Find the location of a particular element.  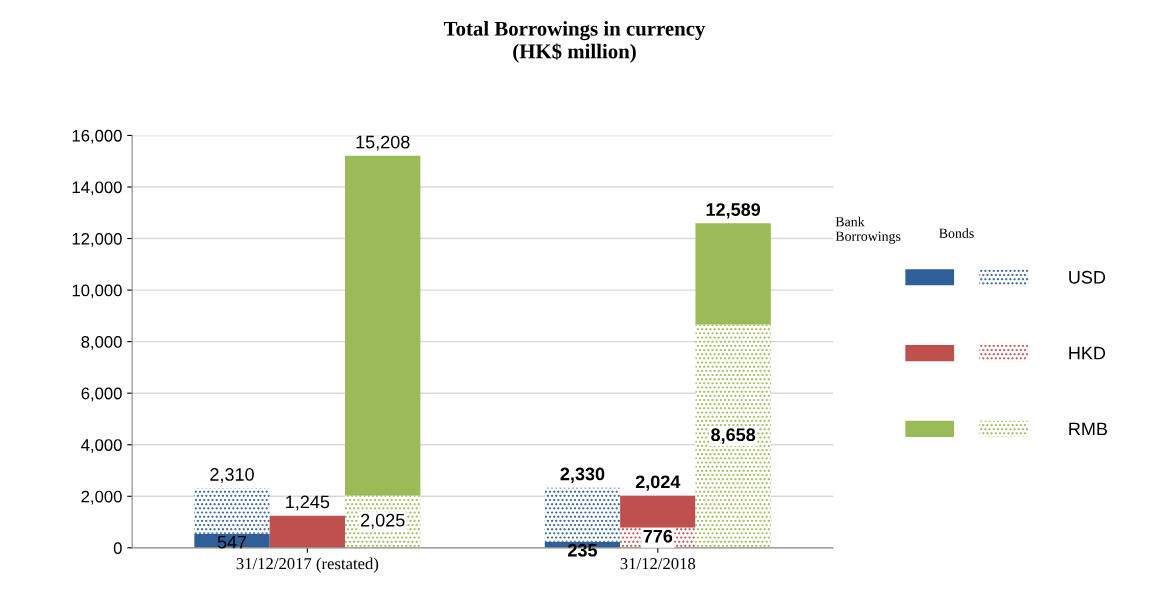

legend-label: USD is located at coordinates (1087, 277).